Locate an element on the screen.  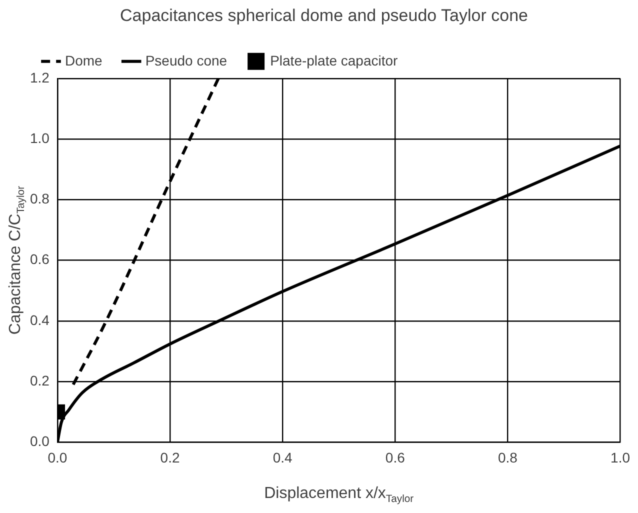
legend-label: Pseudo cone is located at coordinates (186, 60).